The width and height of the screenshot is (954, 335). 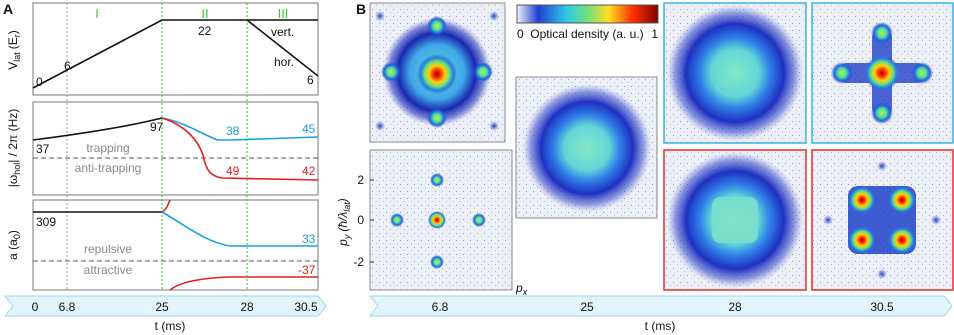 What do you see at coordinates (8, 9) in the screenshot?
I see `panel-label: A` at bounding box center [8, 9].